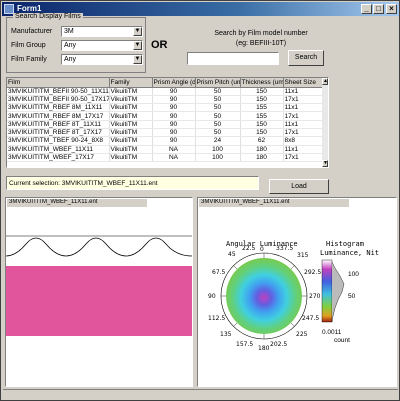  I want to click on column-header-prism-angle: Prism Angle (deg), so click(174, 83).